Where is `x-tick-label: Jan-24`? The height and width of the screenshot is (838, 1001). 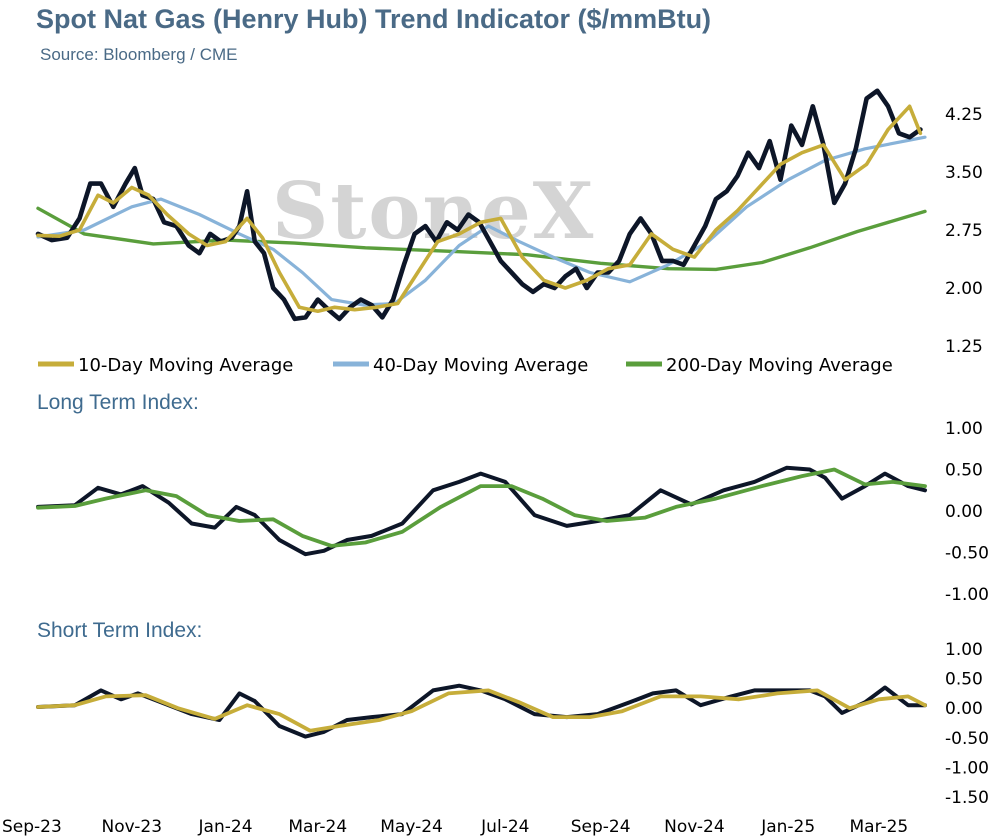
x-tick-label: Jan-24 is located at coordinates (225, 827).